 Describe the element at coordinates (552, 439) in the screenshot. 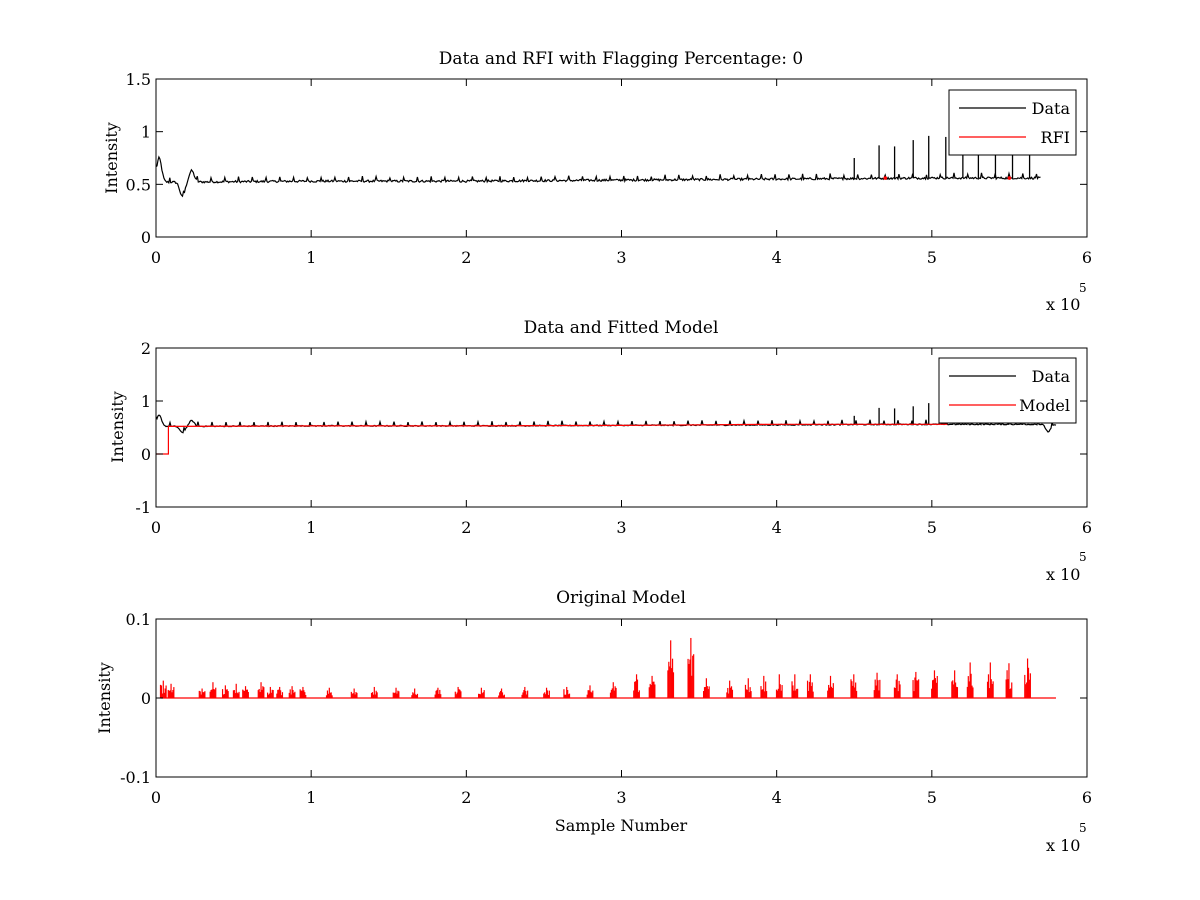

I see `panel-2-series-model-line` at that location.